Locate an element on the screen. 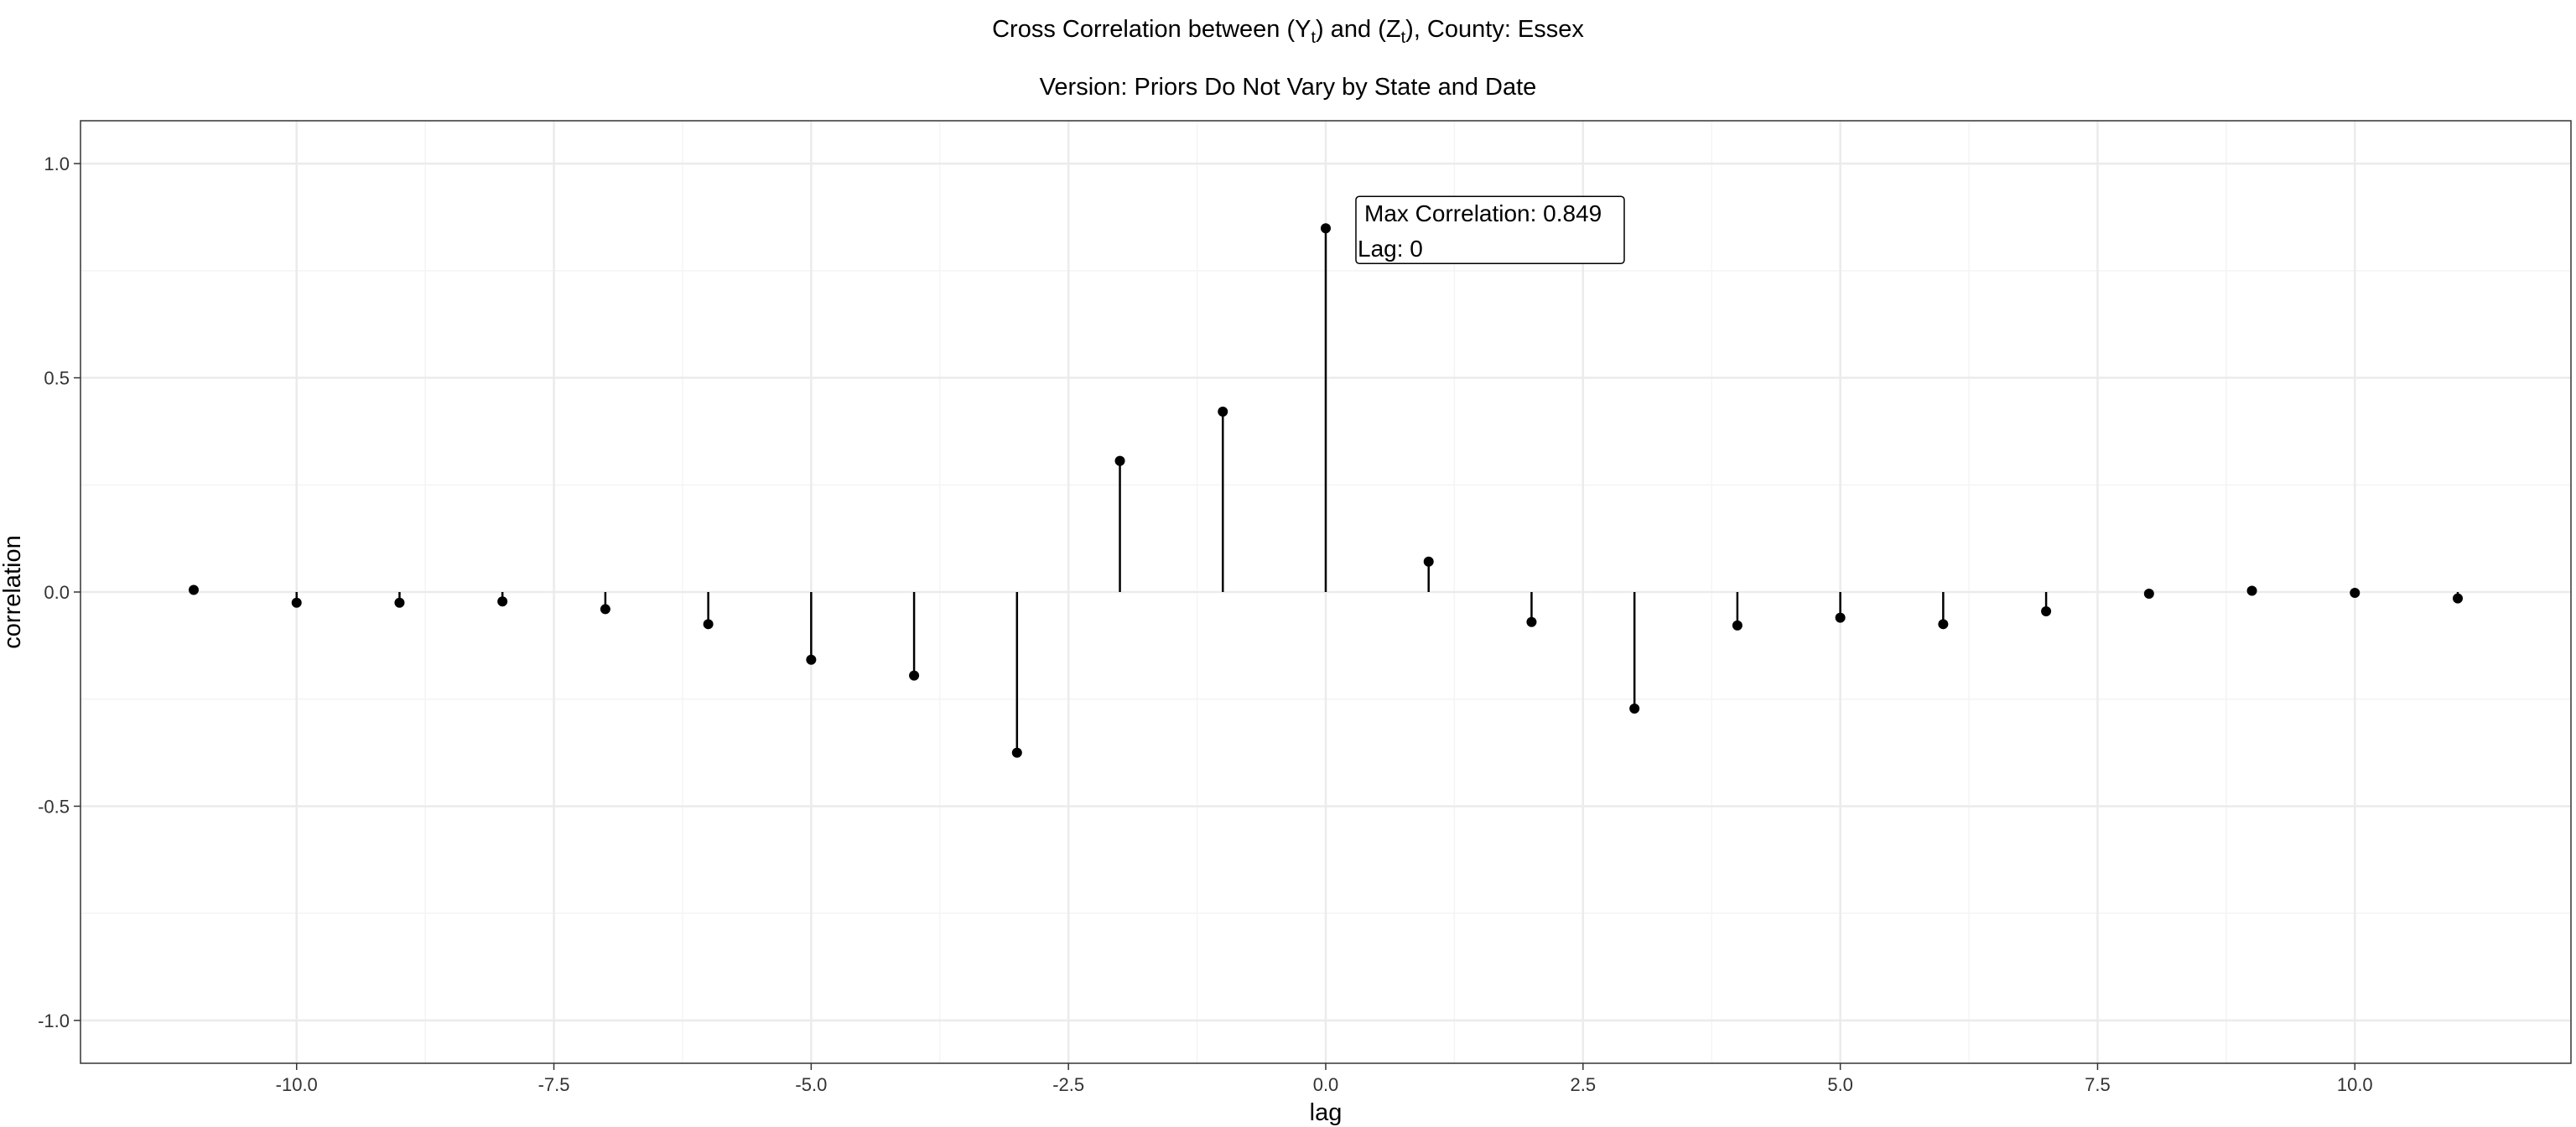 The width and height of the screenshot is (2576, 1127). y-tick-label: 0.0 is located at coordinates (57, 592).